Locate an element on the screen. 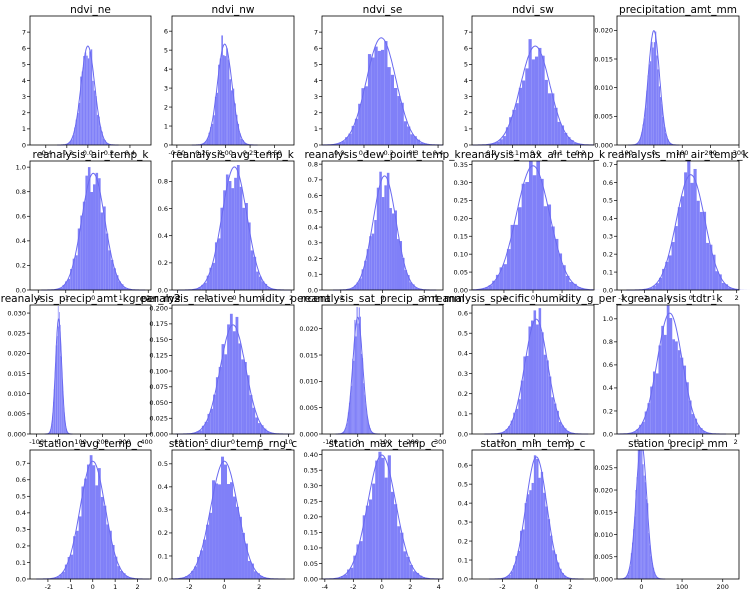 The width and height of the screenshot is (750, 599). y-tick-label: 6 is located at coordinates (316, 49).